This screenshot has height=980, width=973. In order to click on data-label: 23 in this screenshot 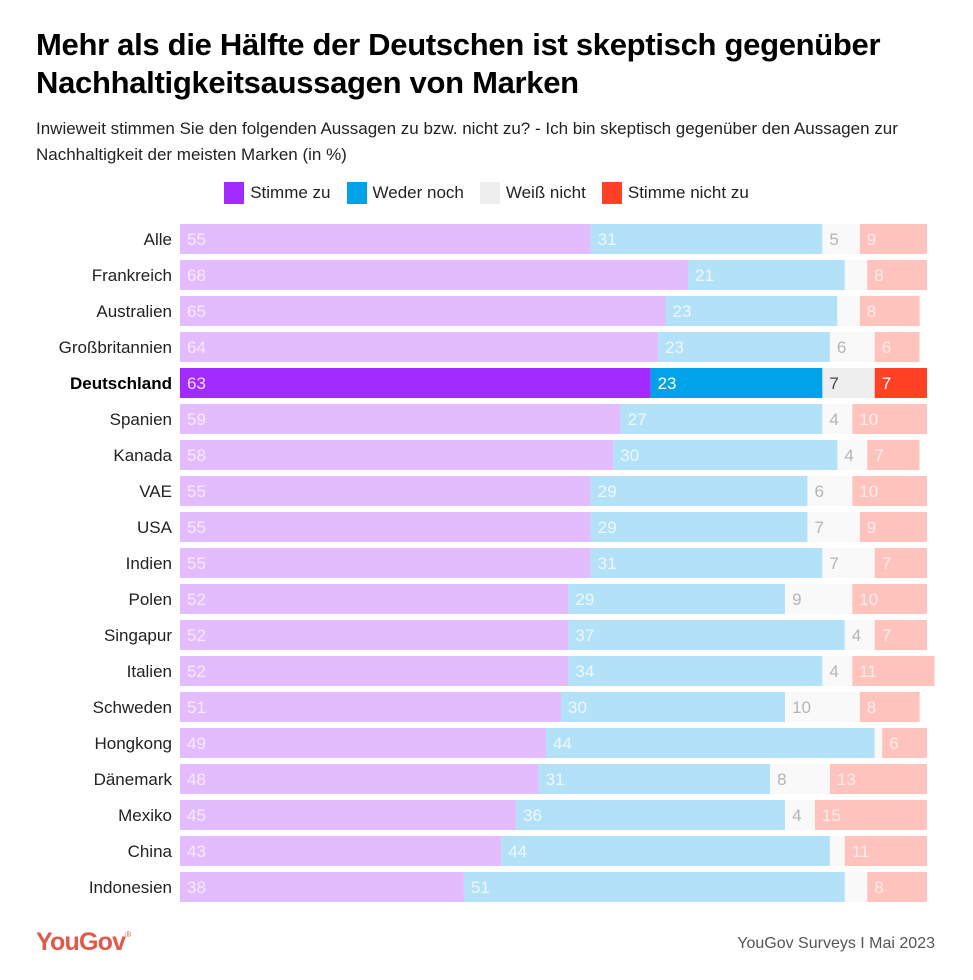, I will do `click(682, 311)`.